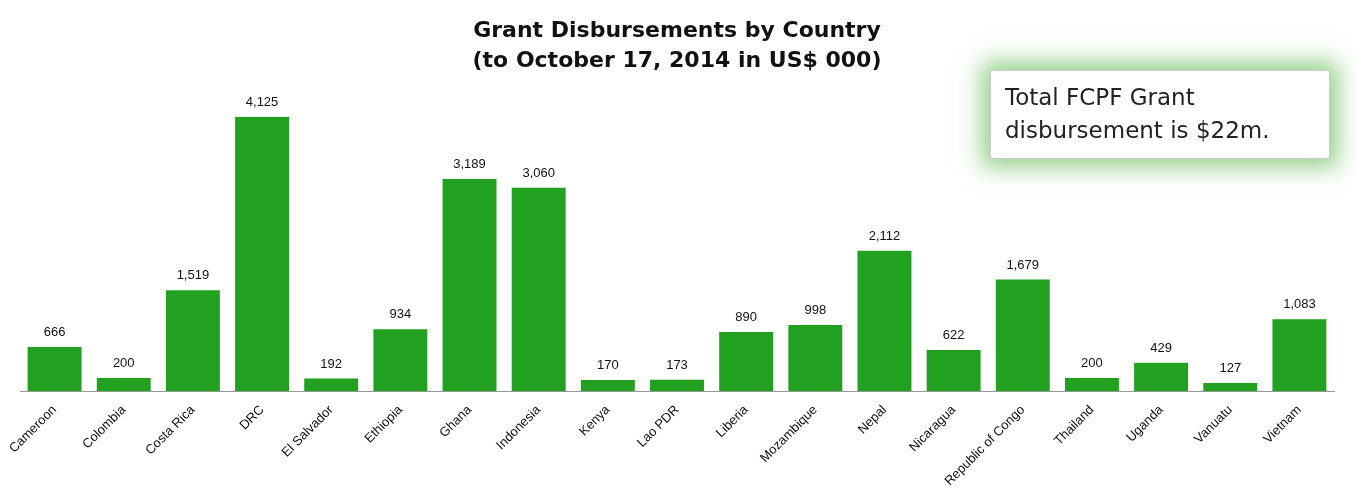 The image size is (1356, 500). I want to click on data-label: 666, so click(54, 332).